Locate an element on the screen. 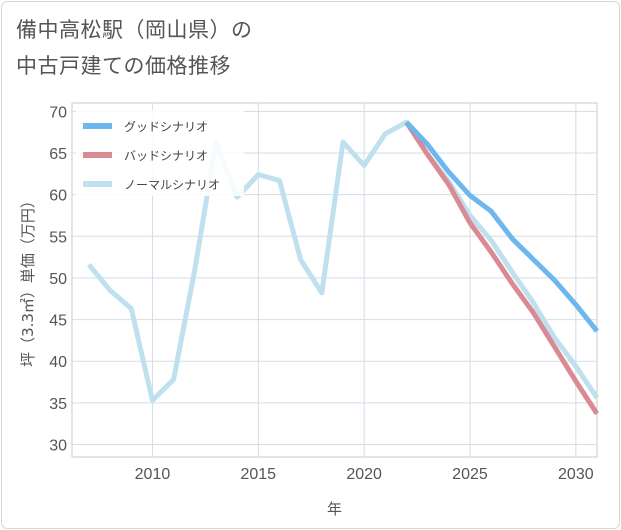 Image resolution: width=621 pixels, height=530 pixels. y-tick-label: 70 is located at coordinates (58, 112).